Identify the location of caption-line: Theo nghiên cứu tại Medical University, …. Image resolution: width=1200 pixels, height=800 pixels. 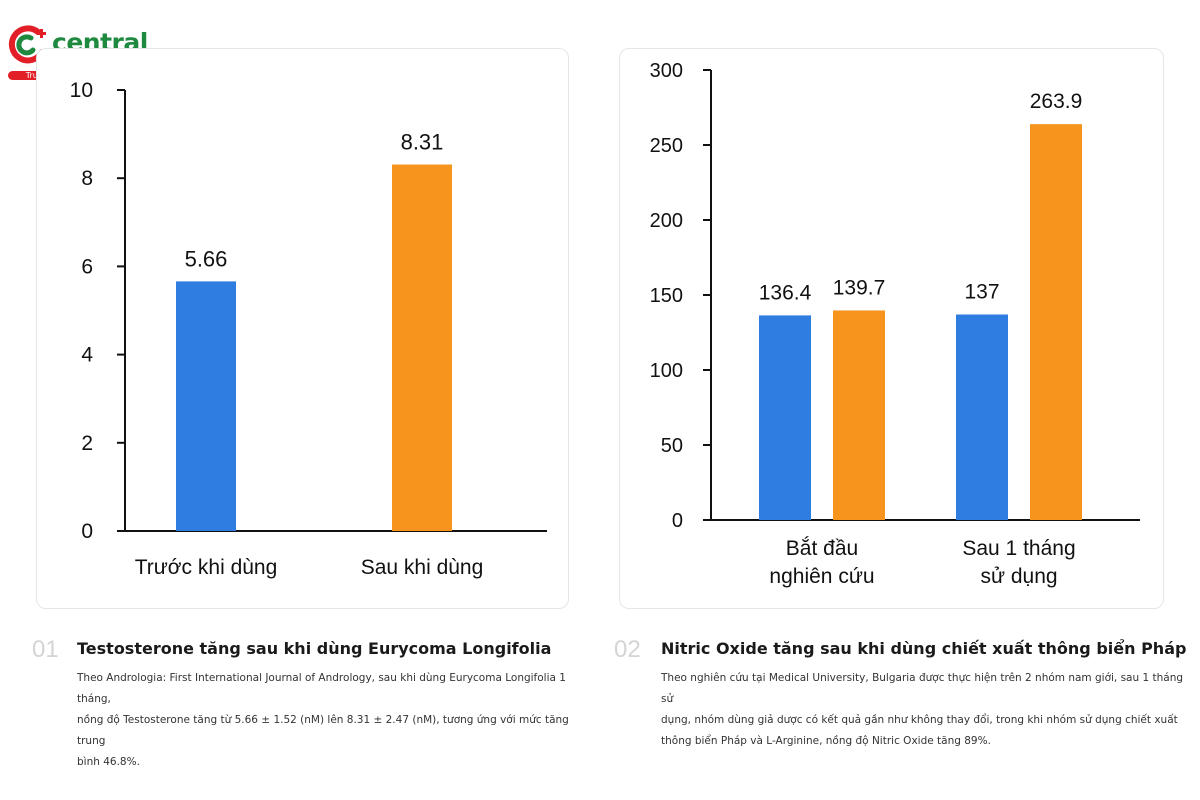
(922, 688).